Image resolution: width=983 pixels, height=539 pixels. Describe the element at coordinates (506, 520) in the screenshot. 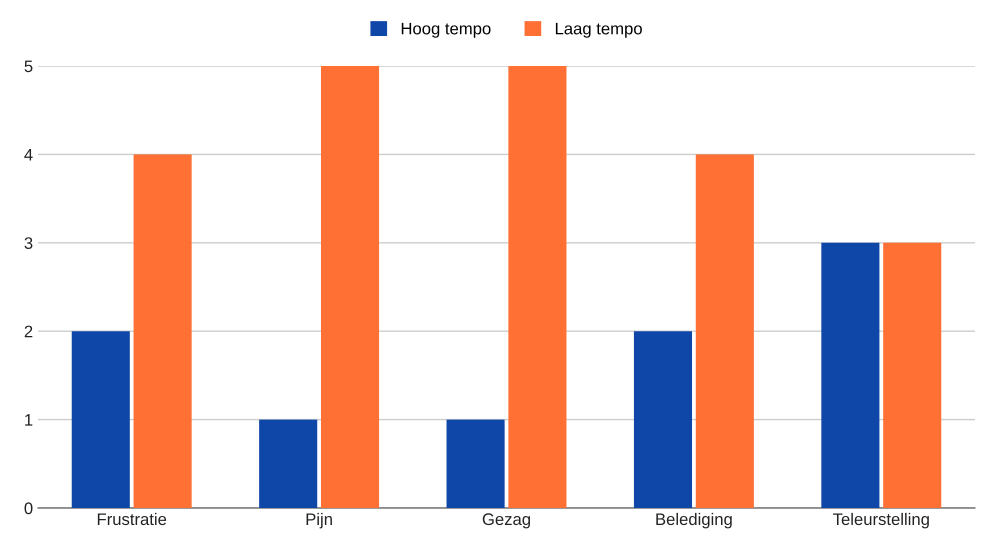

I see `x-tick-label: Gezag` at that location.